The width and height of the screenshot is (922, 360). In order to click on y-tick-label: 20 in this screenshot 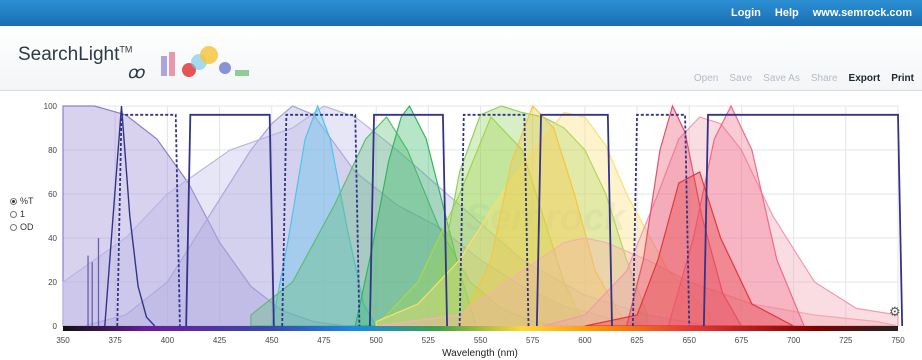, I will do `click(52, 282)`.